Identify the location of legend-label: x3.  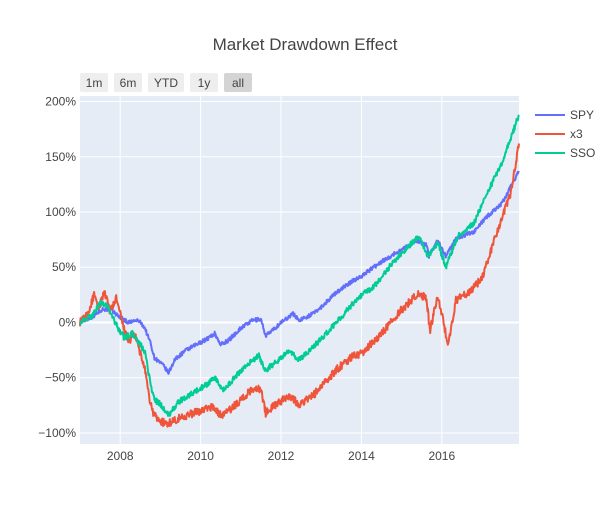
(576, 134).